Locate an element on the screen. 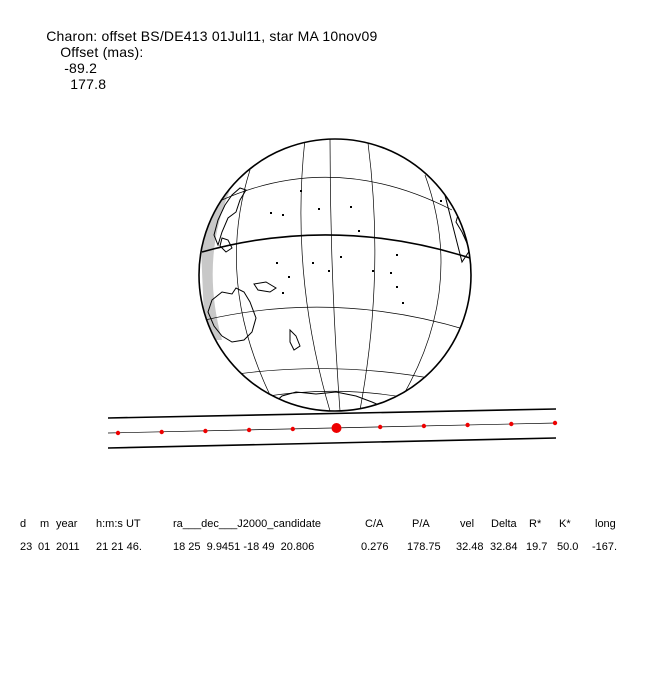 The image size is (646, 697). closest-approach-dot is located at coordinates (336, 428).